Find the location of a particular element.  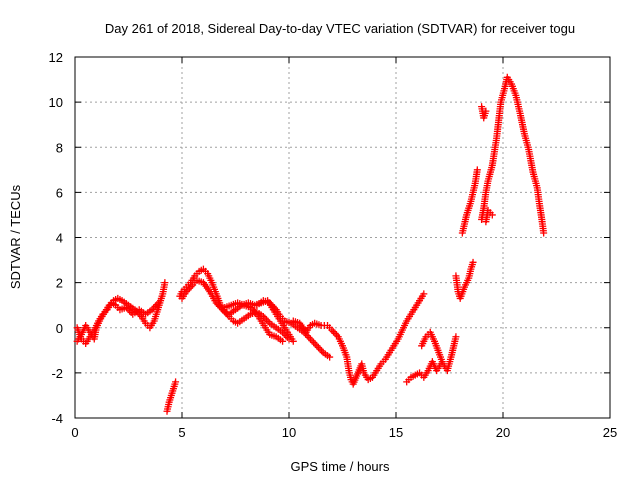

x-tick-label: 0 is located at coordinates (74, 432).